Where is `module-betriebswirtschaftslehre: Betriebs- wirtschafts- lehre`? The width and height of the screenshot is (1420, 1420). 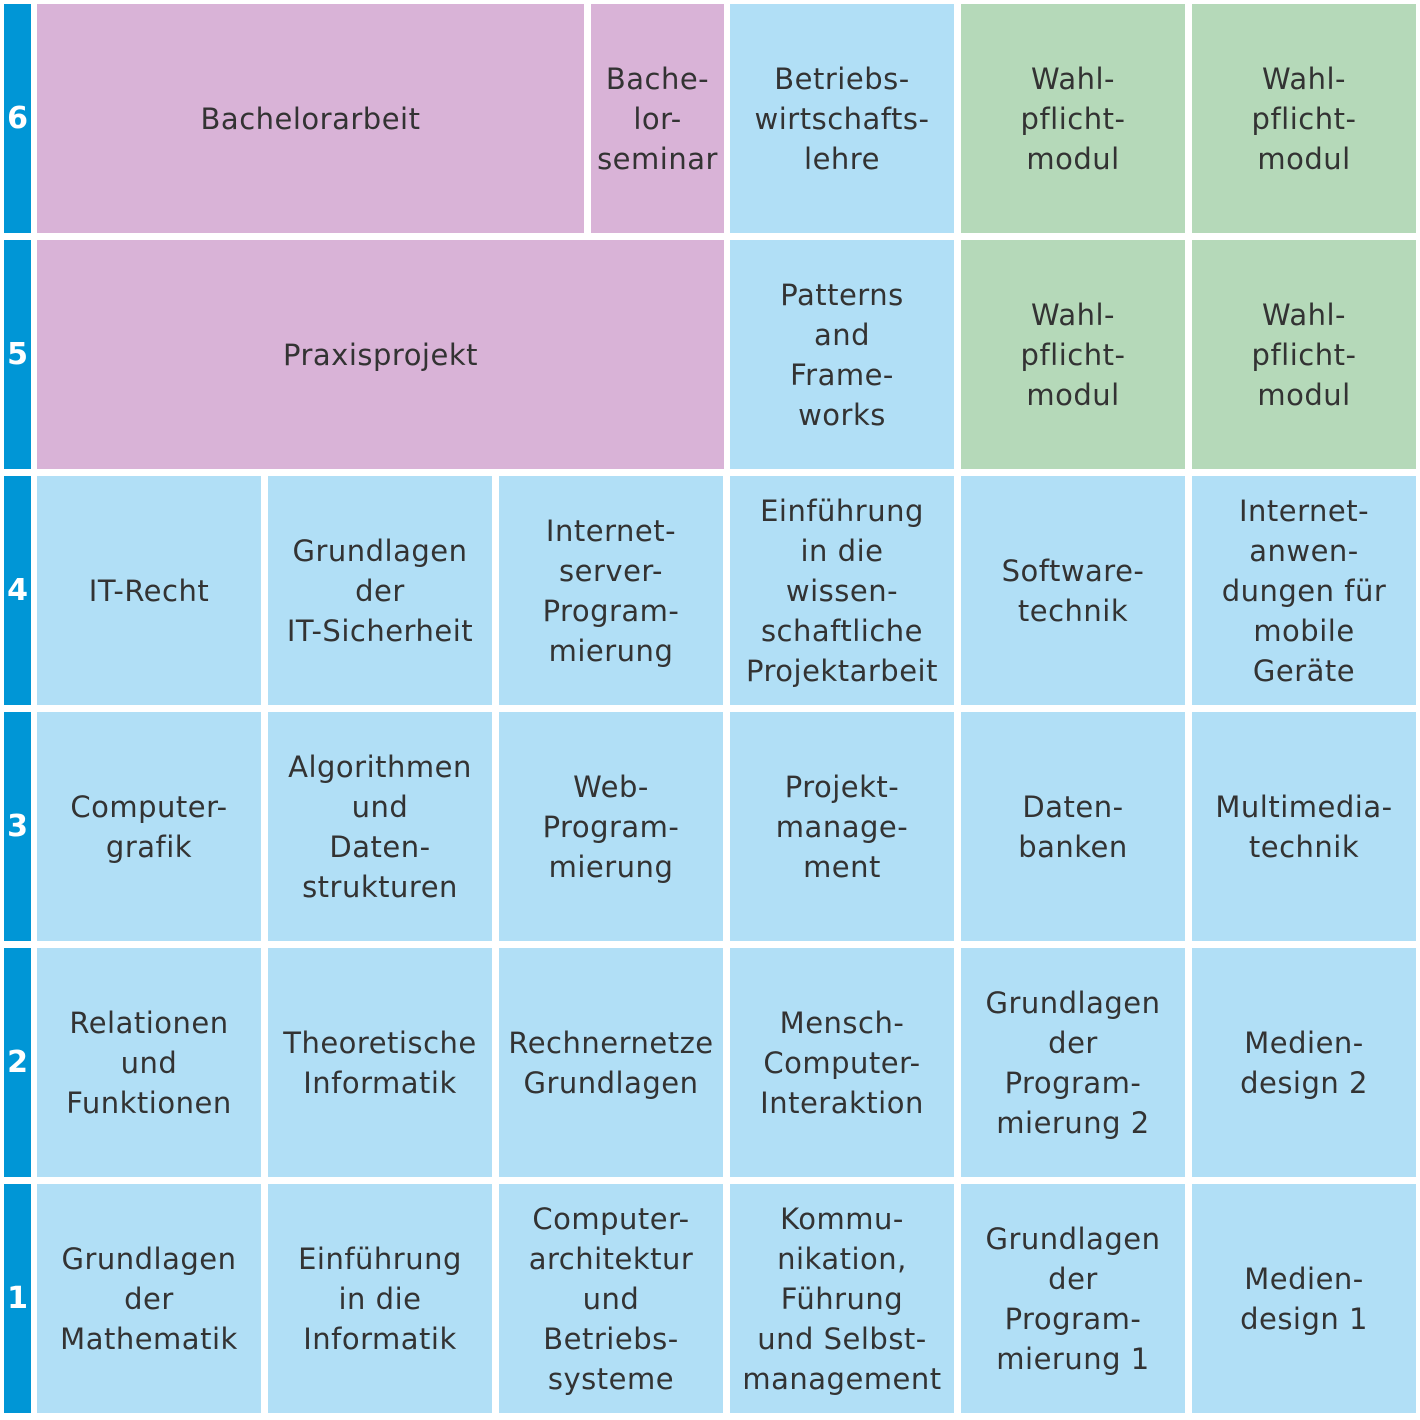 module-betriebswirtschaftslehre: Betriebs- wirtschafts- lehre is located at coordinates (842, 118).